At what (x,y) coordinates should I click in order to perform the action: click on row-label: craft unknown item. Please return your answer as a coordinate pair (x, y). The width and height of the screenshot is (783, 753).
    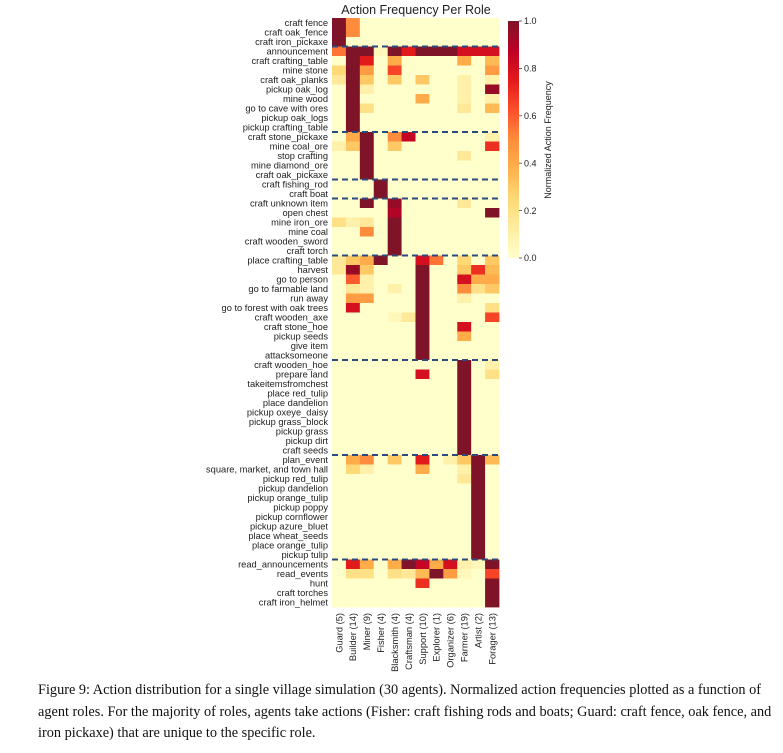
    Looking at the image, I should click on (289, 204).